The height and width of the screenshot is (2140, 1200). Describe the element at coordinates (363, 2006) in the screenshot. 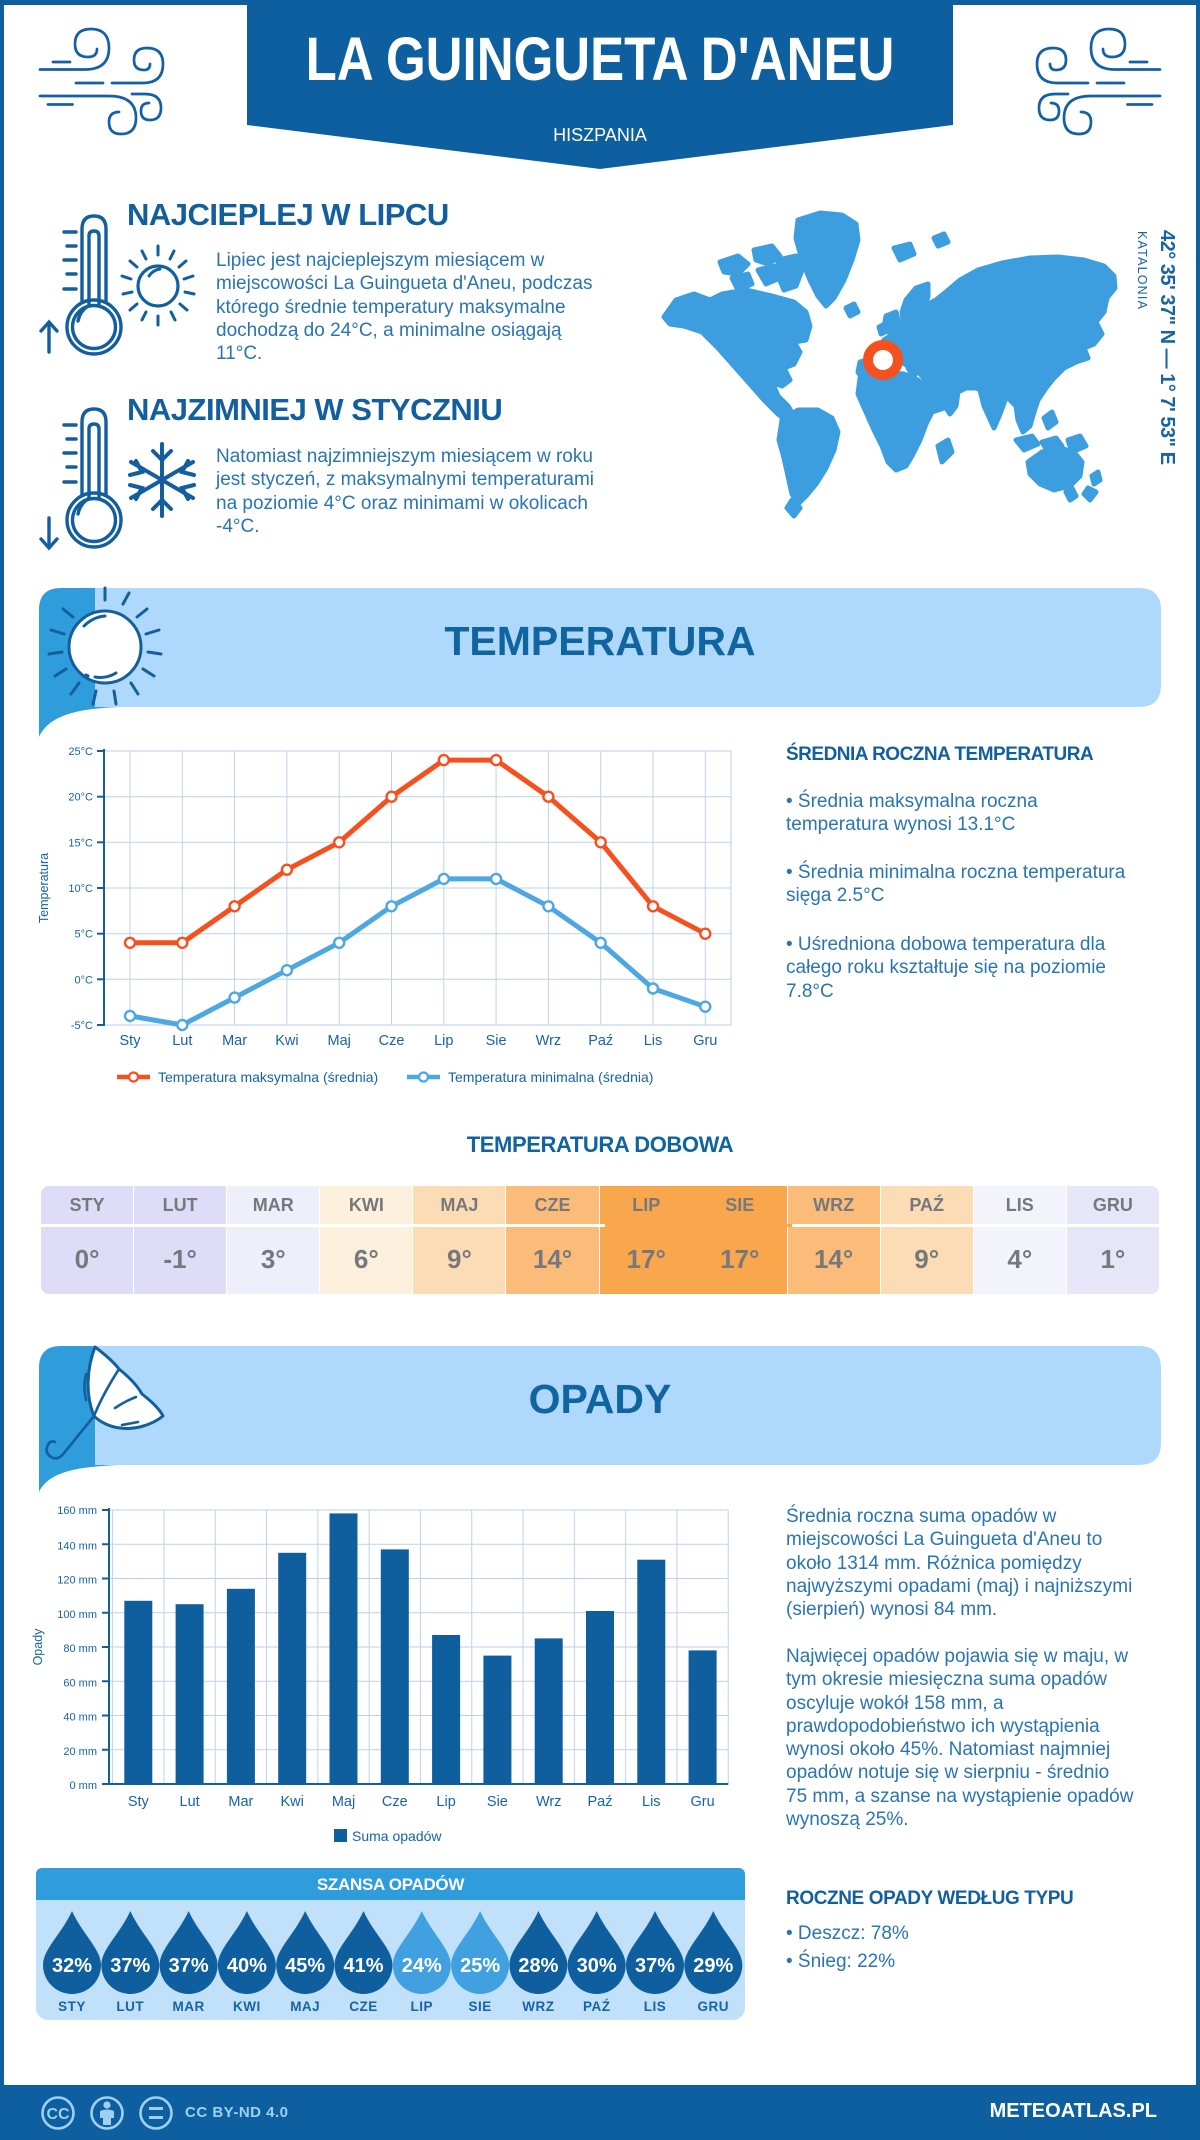

I see `svg-text: CZE` at that location.